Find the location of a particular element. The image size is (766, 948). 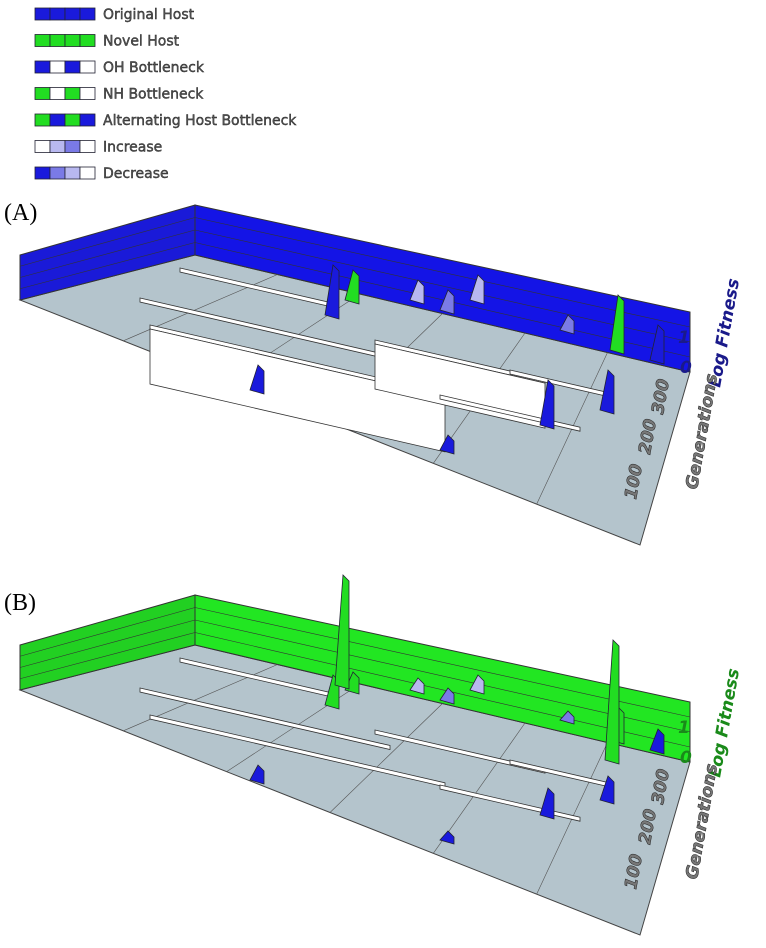

legend-label: NH Bottleneck is located at coordinates (153, 95).